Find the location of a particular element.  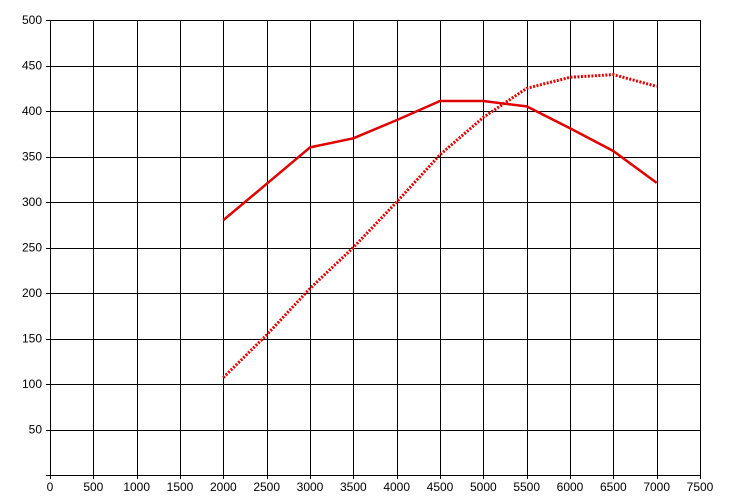

x-tick-label: 500 is located at coordinates (93, 487).